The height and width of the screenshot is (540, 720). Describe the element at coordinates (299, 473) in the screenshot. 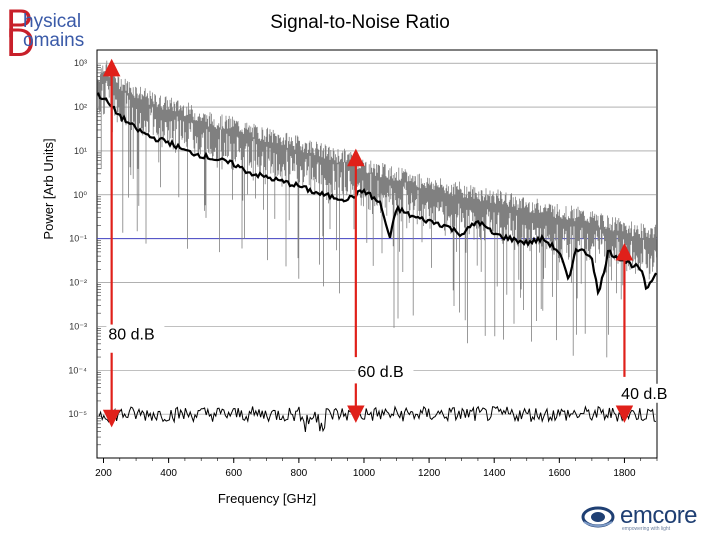

I see `x-tick-label: 800` at that location.